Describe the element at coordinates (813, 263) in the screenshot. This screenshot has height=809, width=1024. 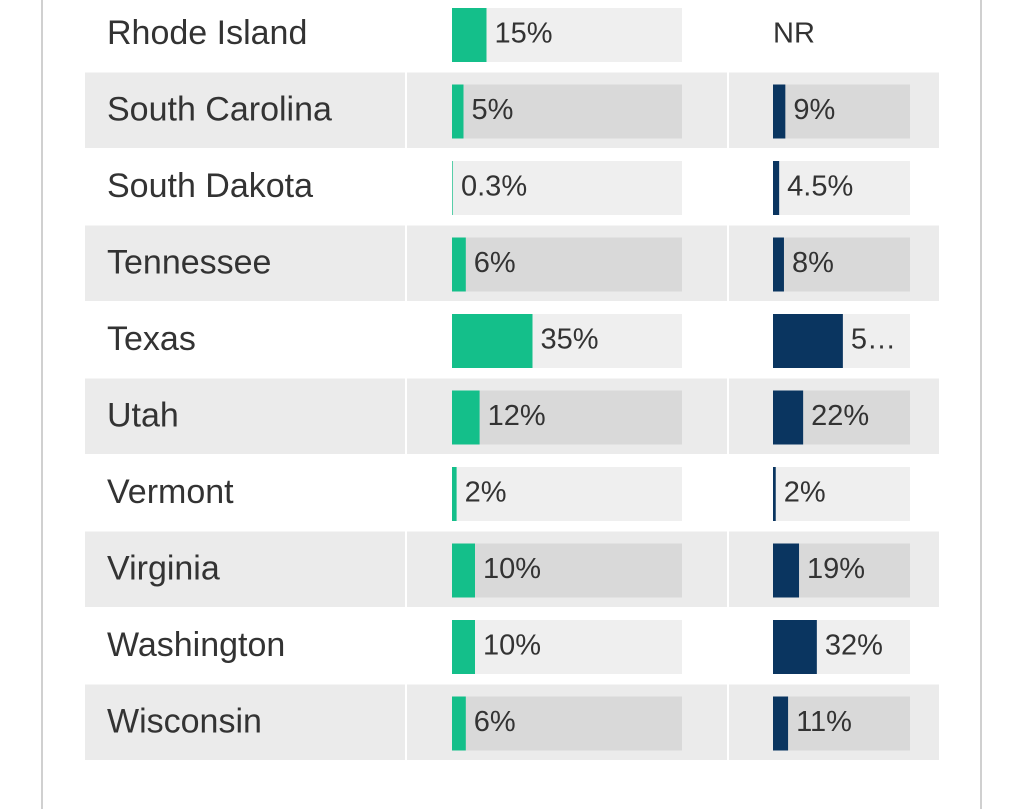
I see `value-label: 8%` at that location.